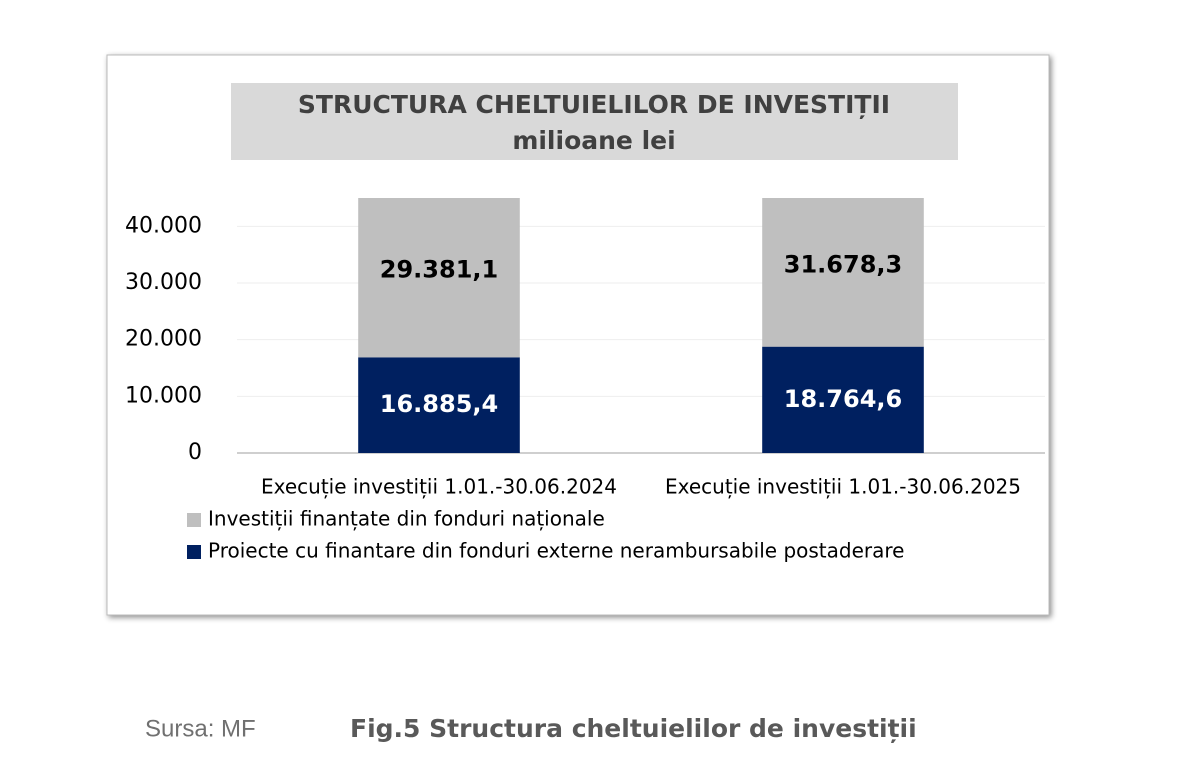 This screenshot has width=1204, height=777. What do you see at coordinates (439, 487) in the screenshot?
I see `x-tick-label: Execuție investiții 1.01.-30.06.2024` at bounding box center [439, 487].